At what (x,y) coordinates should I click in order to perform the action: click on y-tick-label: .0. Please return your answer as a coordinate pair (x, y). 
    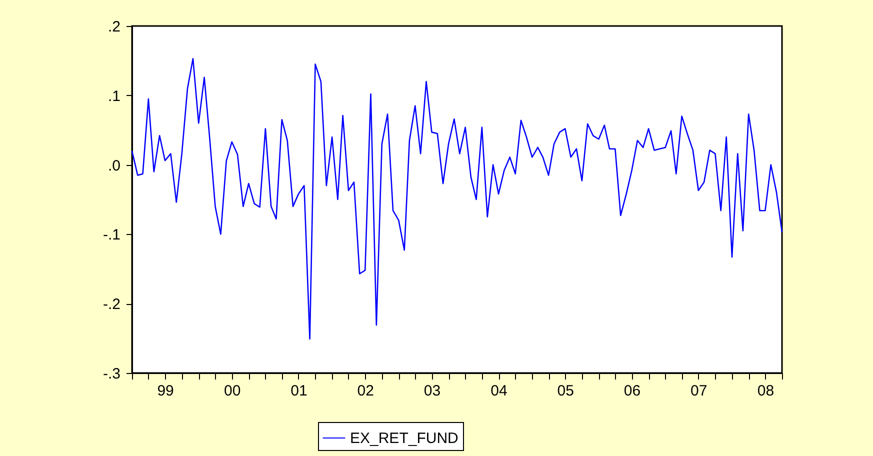
    Looking at the image, I should click on (114, 165).